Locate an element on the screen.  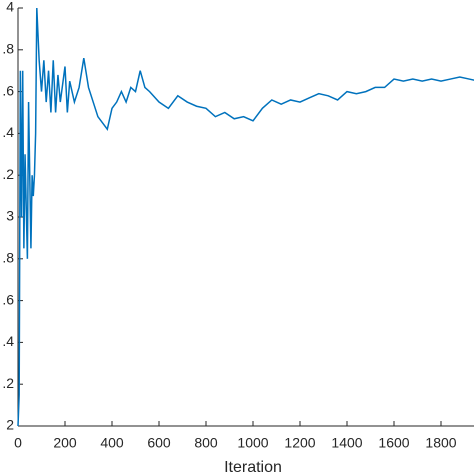
x-axis-label: Iteration is located at coordinates (253, 466).